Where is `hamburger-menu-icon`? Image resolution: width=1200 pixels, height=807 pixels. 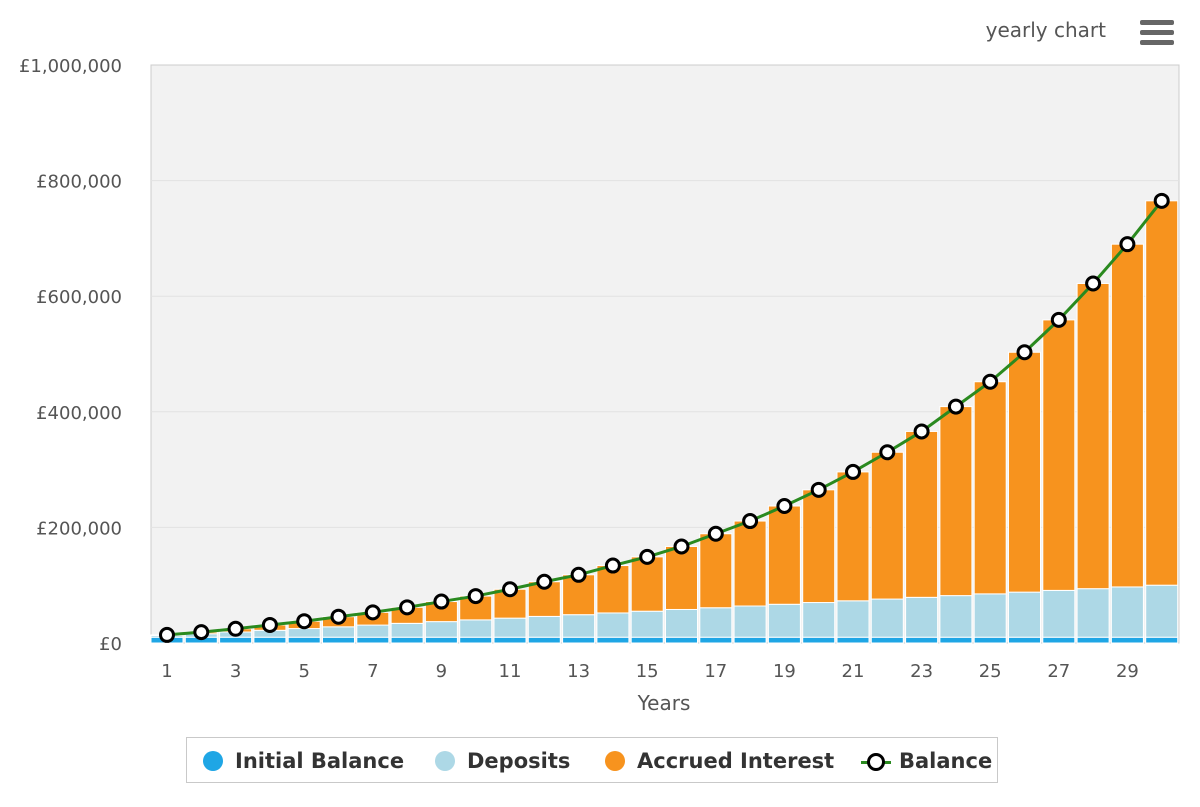 hamburger-menu-icon is located at coordinates (1157, 34).